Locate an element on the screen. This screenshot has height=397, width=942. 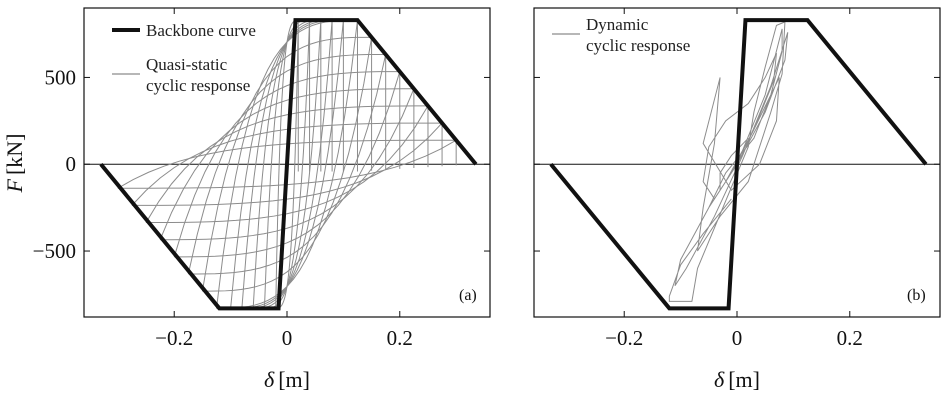
y-tick-label: 0 is located at coordinates (71, 164).